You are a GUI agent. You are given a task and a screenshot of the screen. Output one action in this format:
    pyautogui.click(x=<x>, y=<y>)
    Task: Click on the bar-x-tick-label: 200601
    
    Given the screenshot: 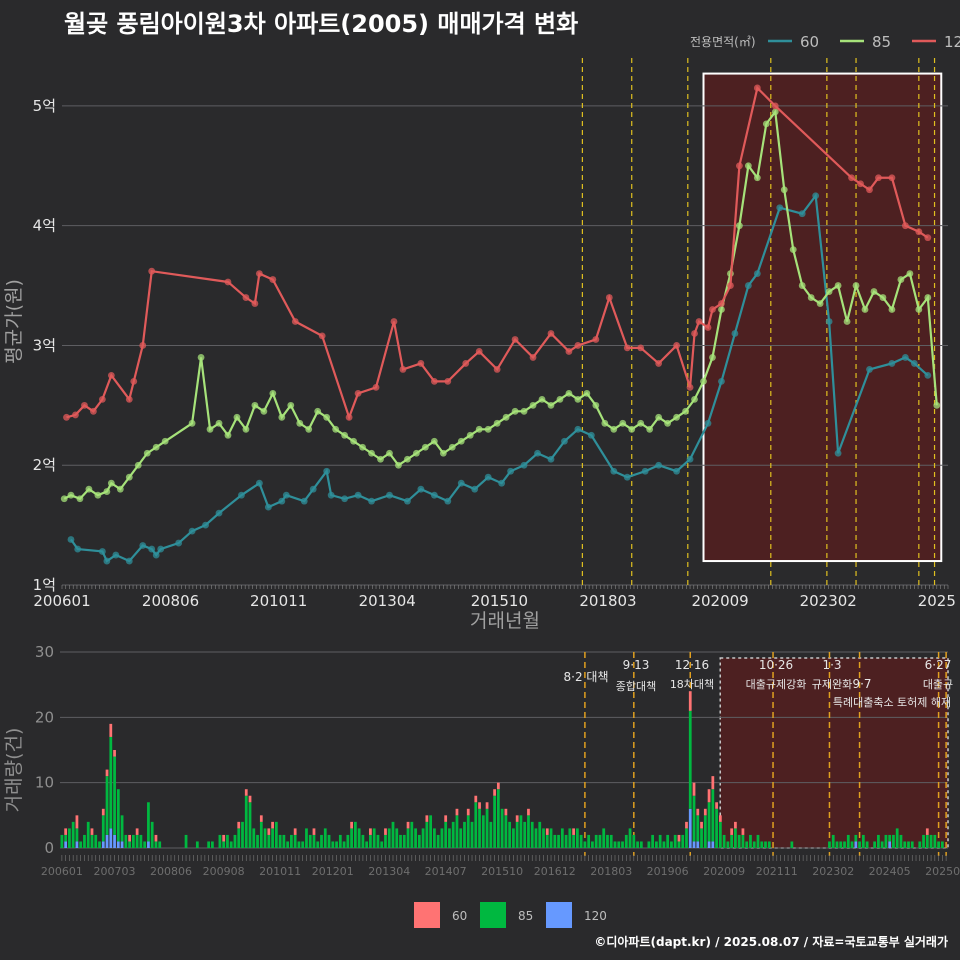 What is the action you would take?
    pyautogui.click(x=62, y=871)
    